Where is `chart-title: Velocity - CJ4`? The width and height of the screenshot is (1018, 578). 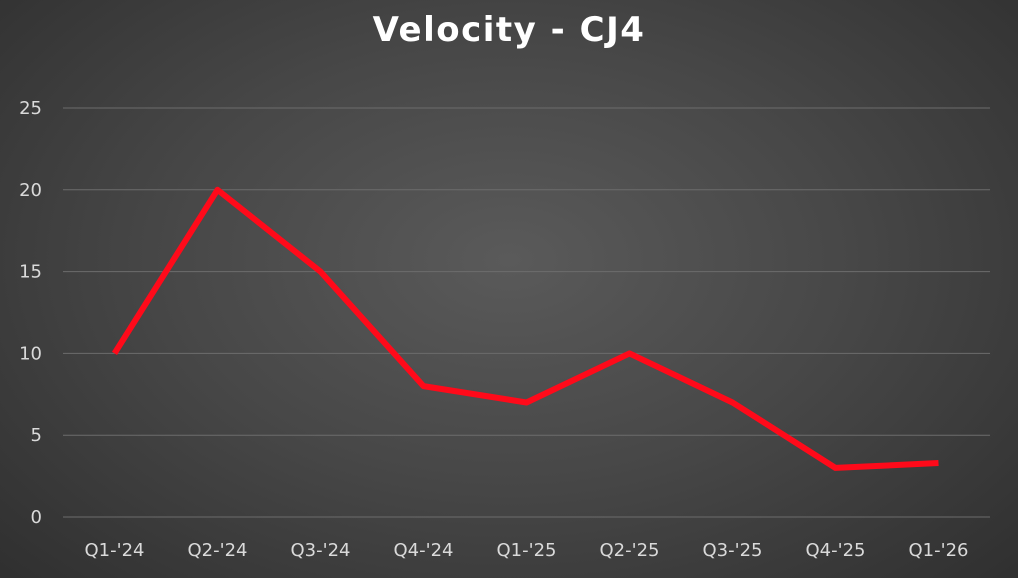
chart-title: Velocity - CJ4 is located at coordinates (509, 30).